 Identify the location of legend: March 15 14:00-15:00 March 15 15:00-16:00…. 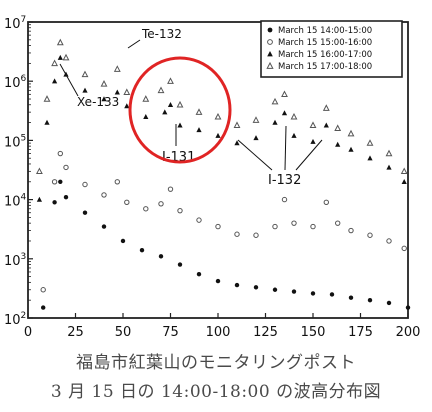
(319, 49).